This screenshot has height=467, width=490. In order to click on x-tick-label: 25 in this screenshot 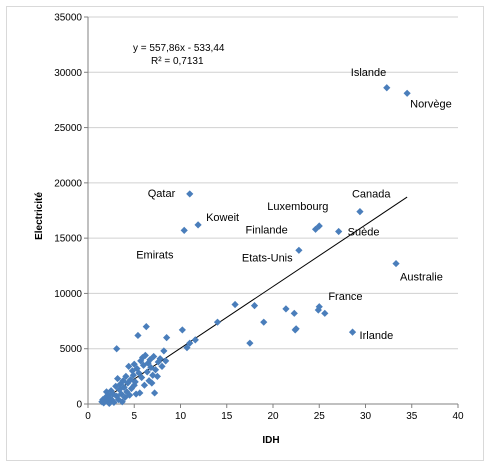, I will do `click(320, 416)`.